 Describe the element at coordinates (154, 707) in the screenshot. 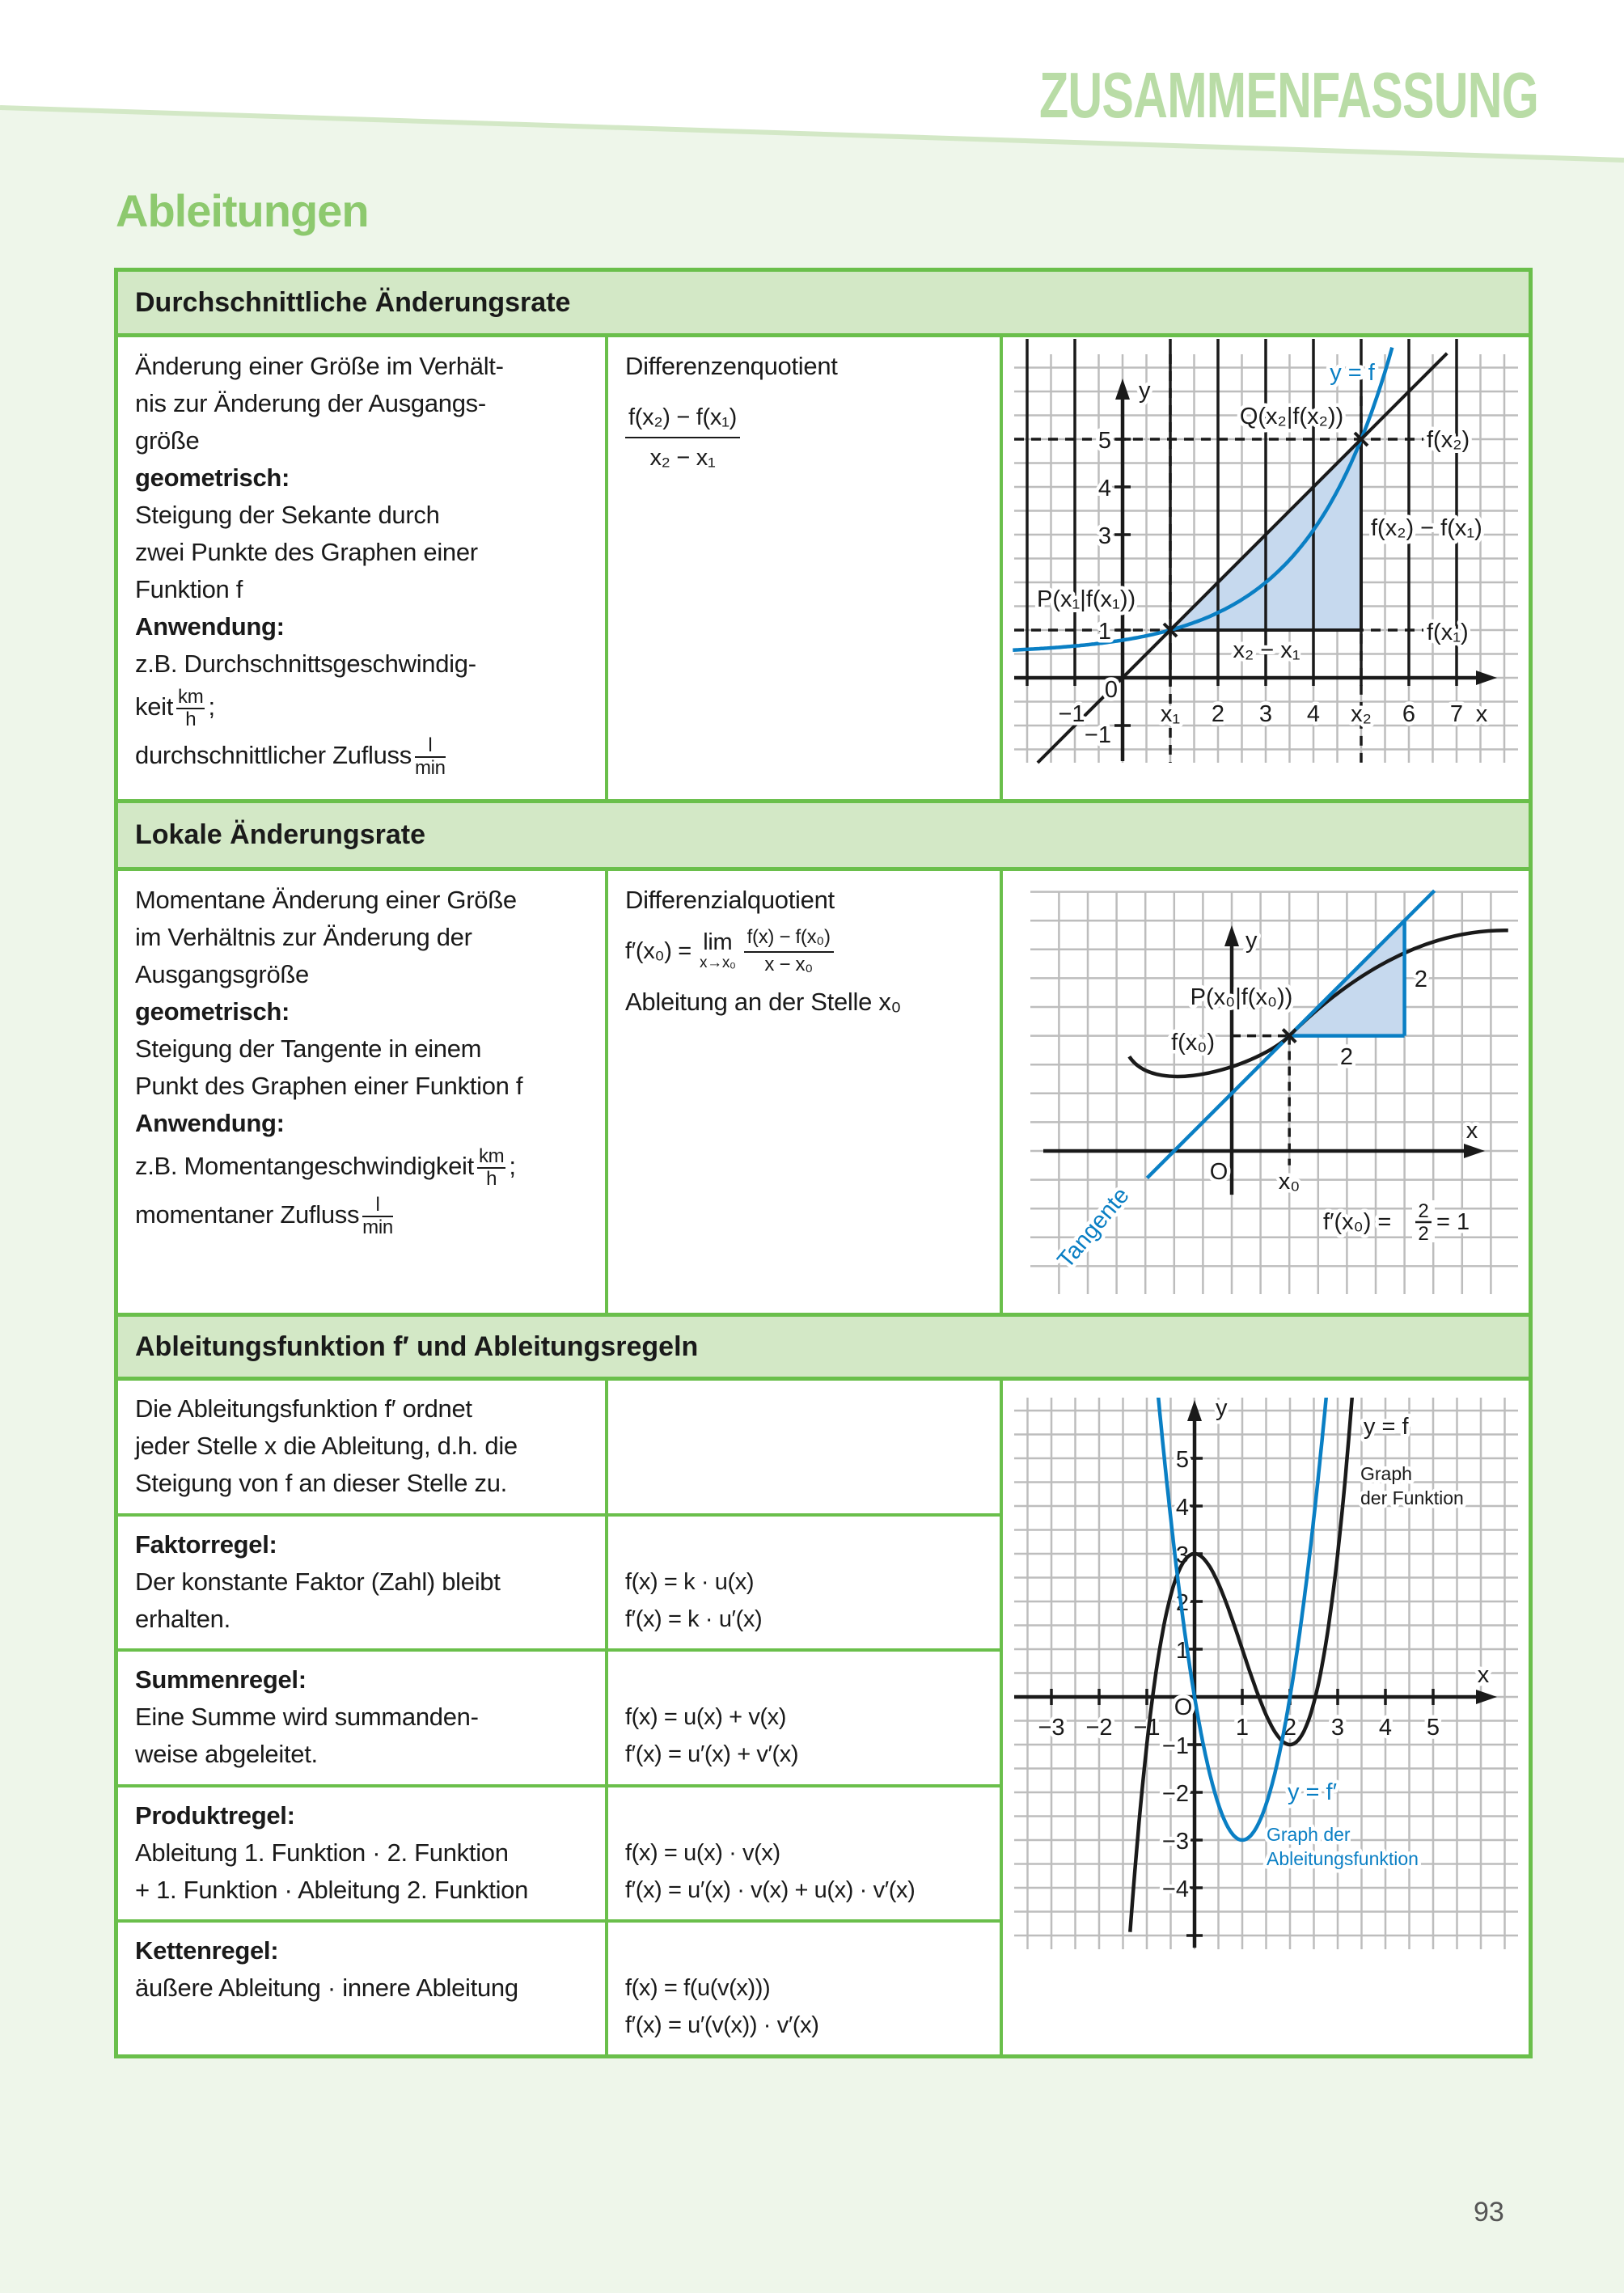

I see `text: keit` at that location.